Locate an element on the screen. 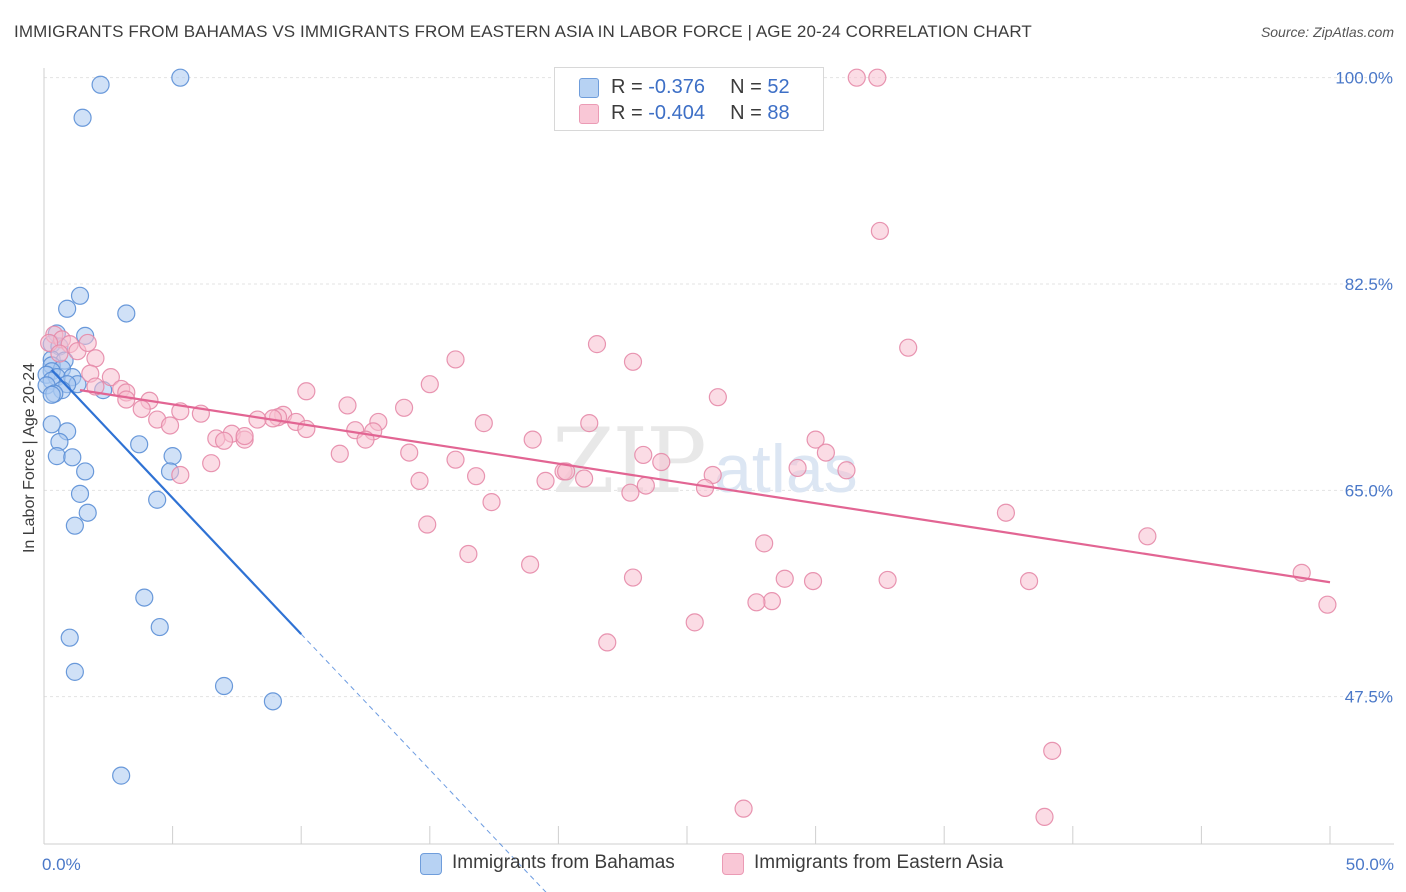 Image resolution: width=1406 pixels, height=892 pixels. legend-n-label-eastern-asia: N = is located at coordinates (749, 113).